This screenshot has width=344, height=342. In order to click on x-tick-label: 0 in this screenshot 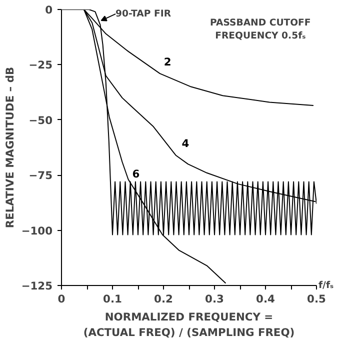, I will do `click(62, 299)`.